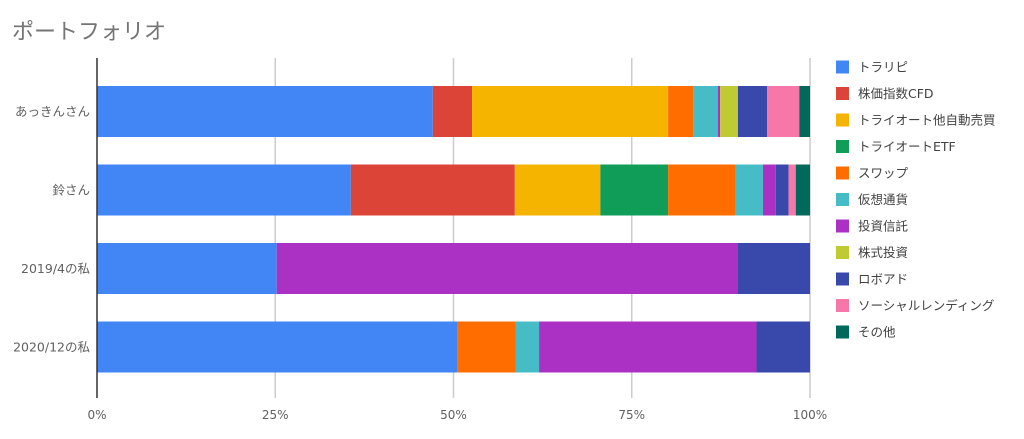 This screenshot has width=1024, height=439. What do you see at coordinates (926, 305) in the screenshot?
I see `legend-label: ソーシャルレンディング` at bounding box center [926, 305].